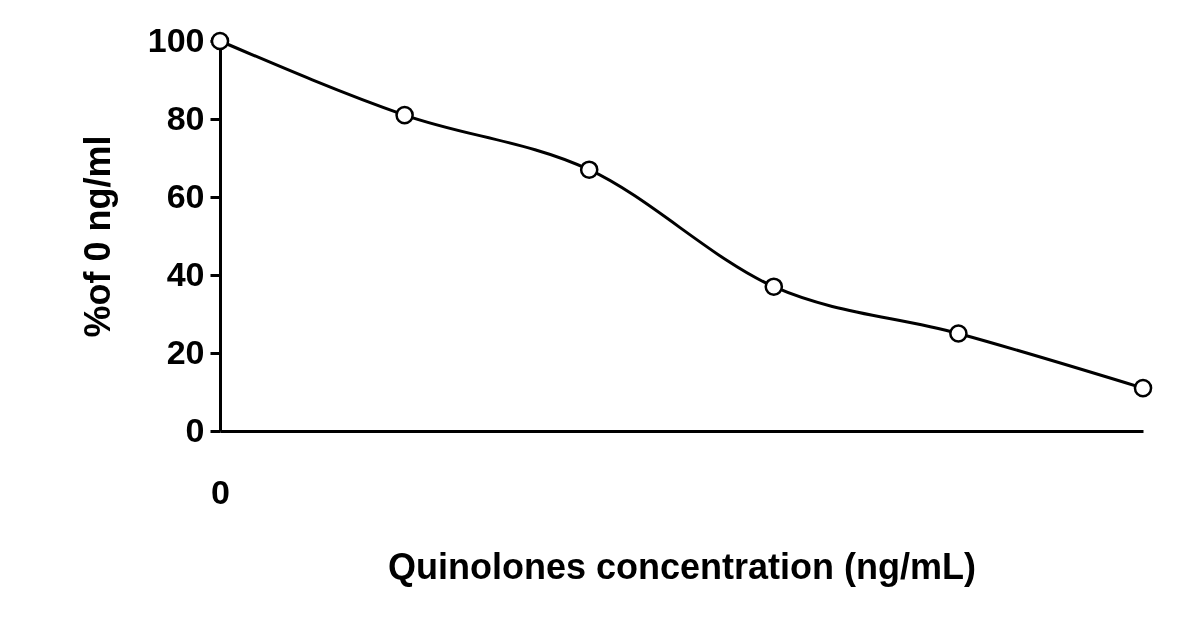 The width and height of the screenshot is (1198, 636). What do you see at coordinates (195, 429) in the screenshot?
I see `y-tick-label: 0` at bounding box center [195, 429].